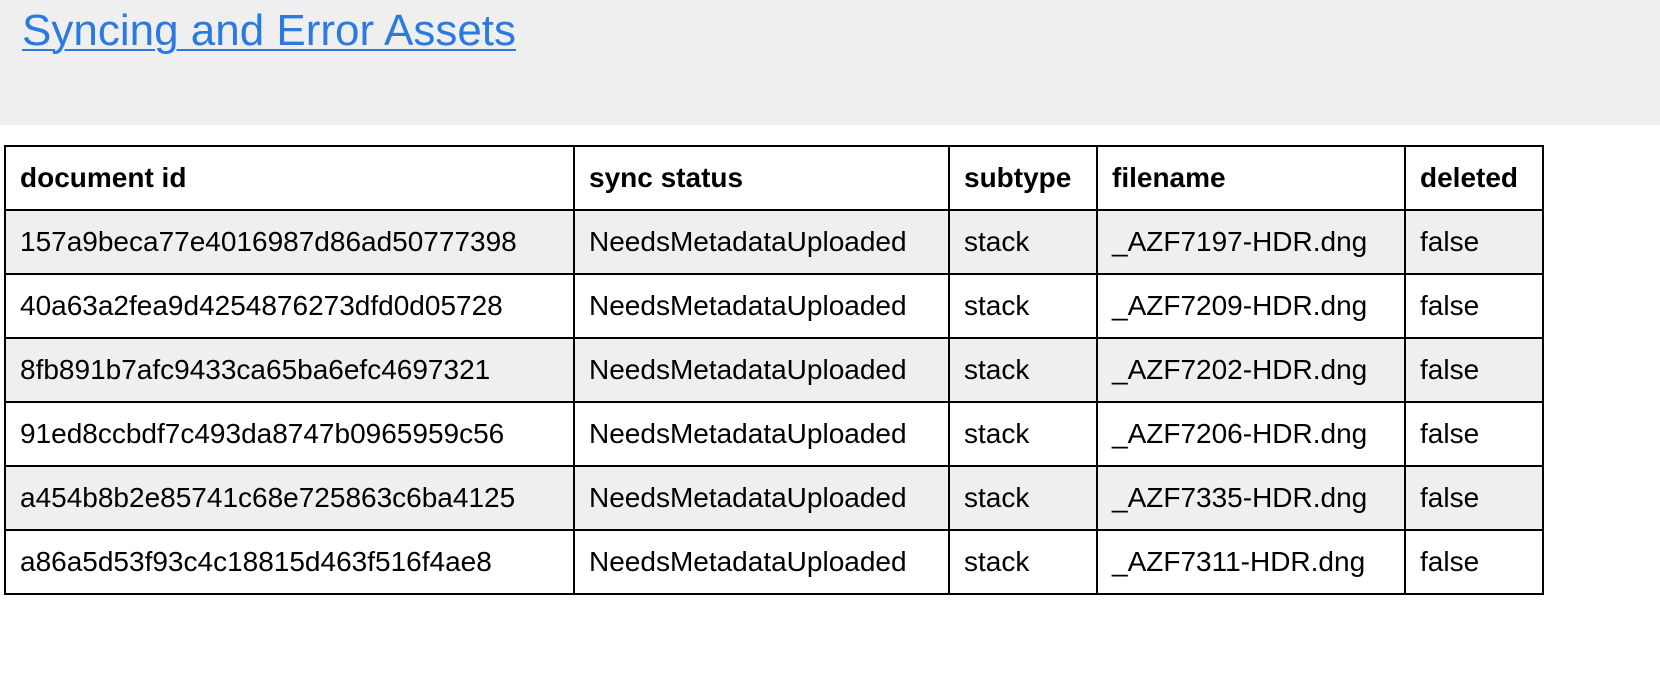 The height and width of the screenshot is (684, 1660). Describe the element at coordinates (1251, 498) in the screenshot. I see `cell-filename: _AZF7335-HDR.dng` at that location.